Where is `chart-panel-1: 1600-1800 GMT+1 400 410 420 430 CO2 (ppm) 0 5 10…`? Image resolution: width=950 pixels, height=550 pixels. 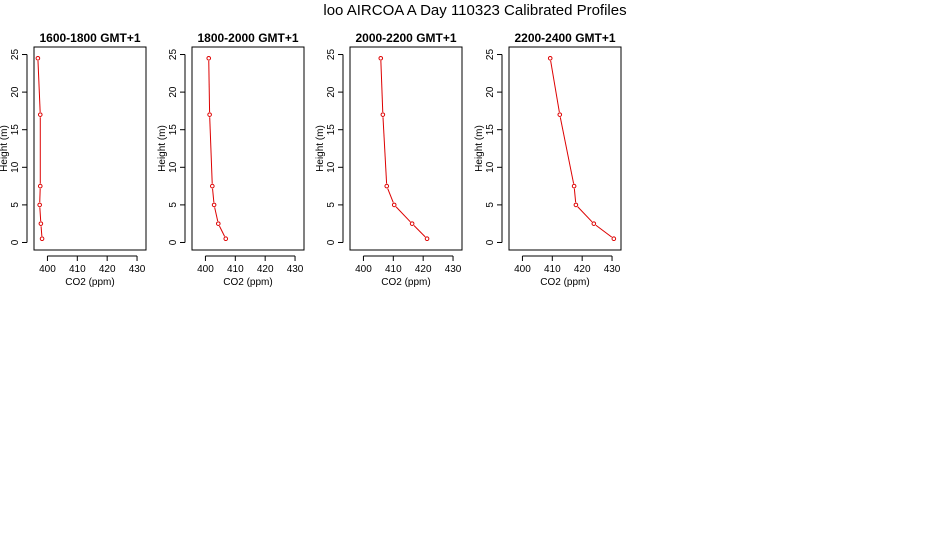 chart-panel-1: 1600-1800 GMT+1 400 410 420 430 CO2 (ppm) 0 5 10… is located at coordinates (73, 159).